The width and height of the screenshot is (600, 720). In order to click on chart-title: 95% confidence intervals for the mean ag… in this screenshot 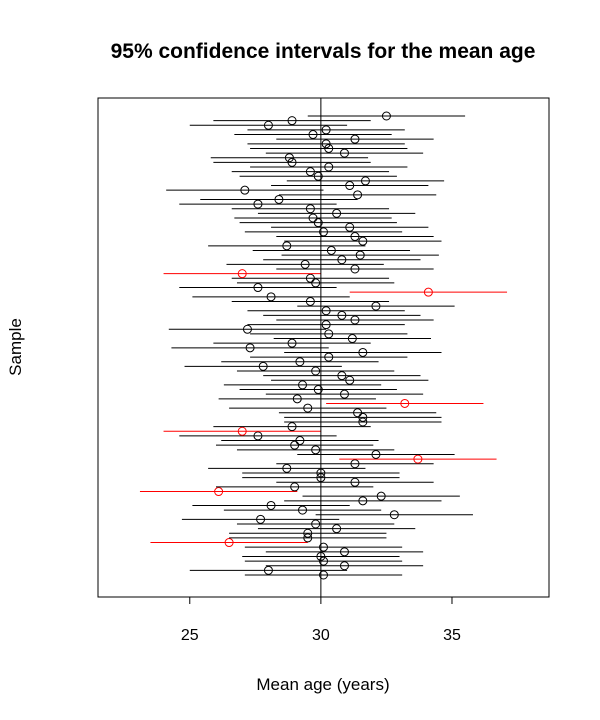, I will do `click(323, 51)`.